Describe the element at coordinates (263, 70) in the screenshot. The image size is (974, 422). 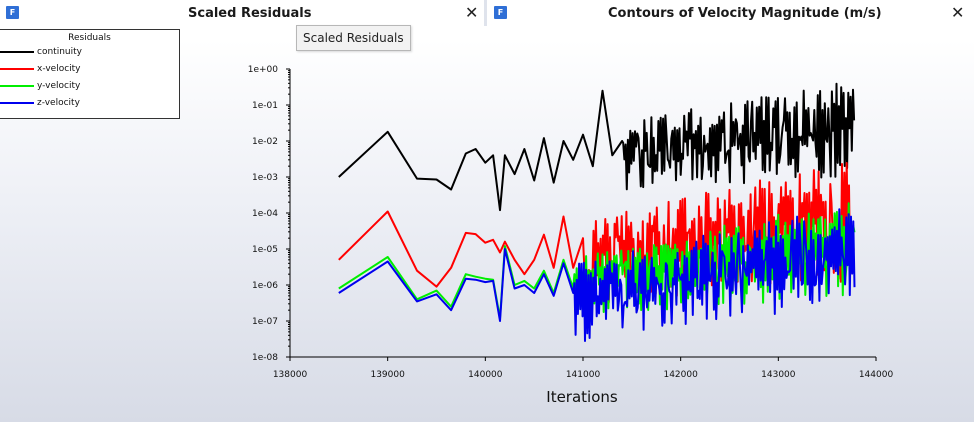
I see `y-tick-label: 1e+00` at that location.